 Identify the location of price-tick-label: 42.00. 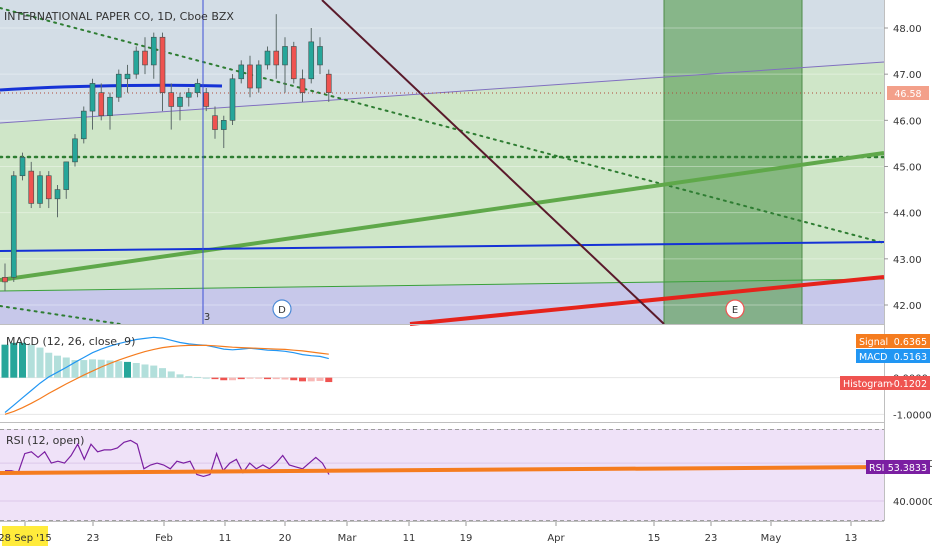
(907, 306).